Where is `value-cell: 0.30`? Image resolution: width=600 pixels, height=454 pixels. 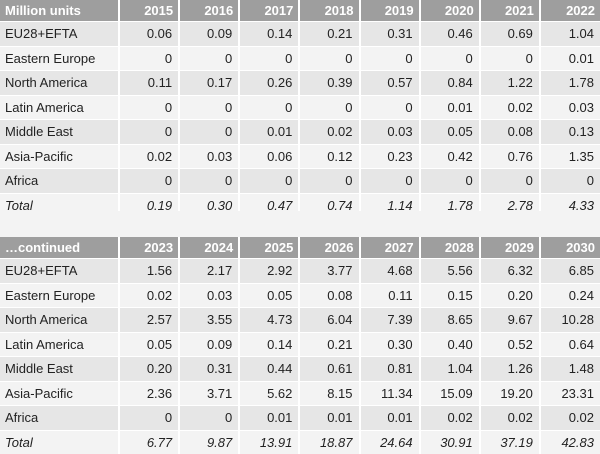
value-cell: 0.30 is located at coordinates (390, 344).